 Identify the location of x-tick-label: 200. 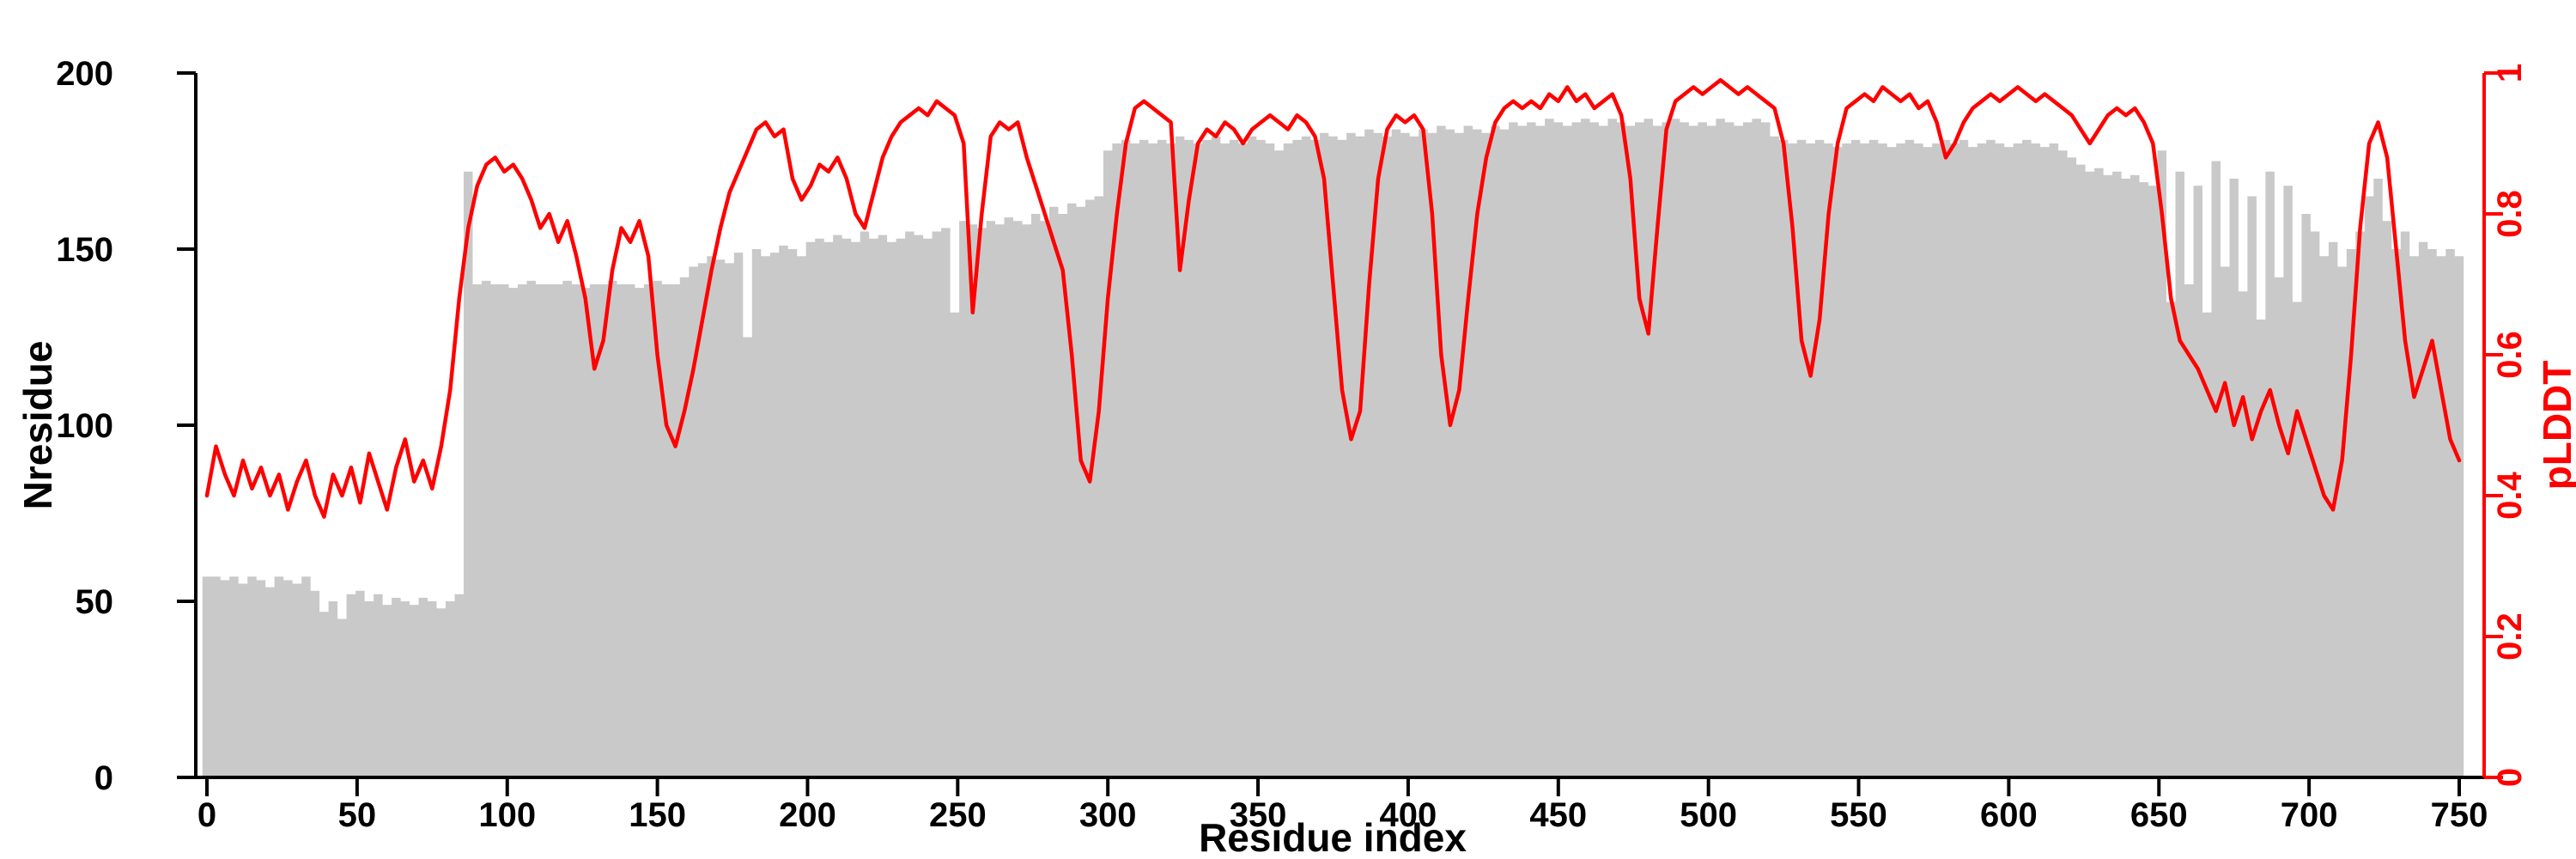
(808, 815).